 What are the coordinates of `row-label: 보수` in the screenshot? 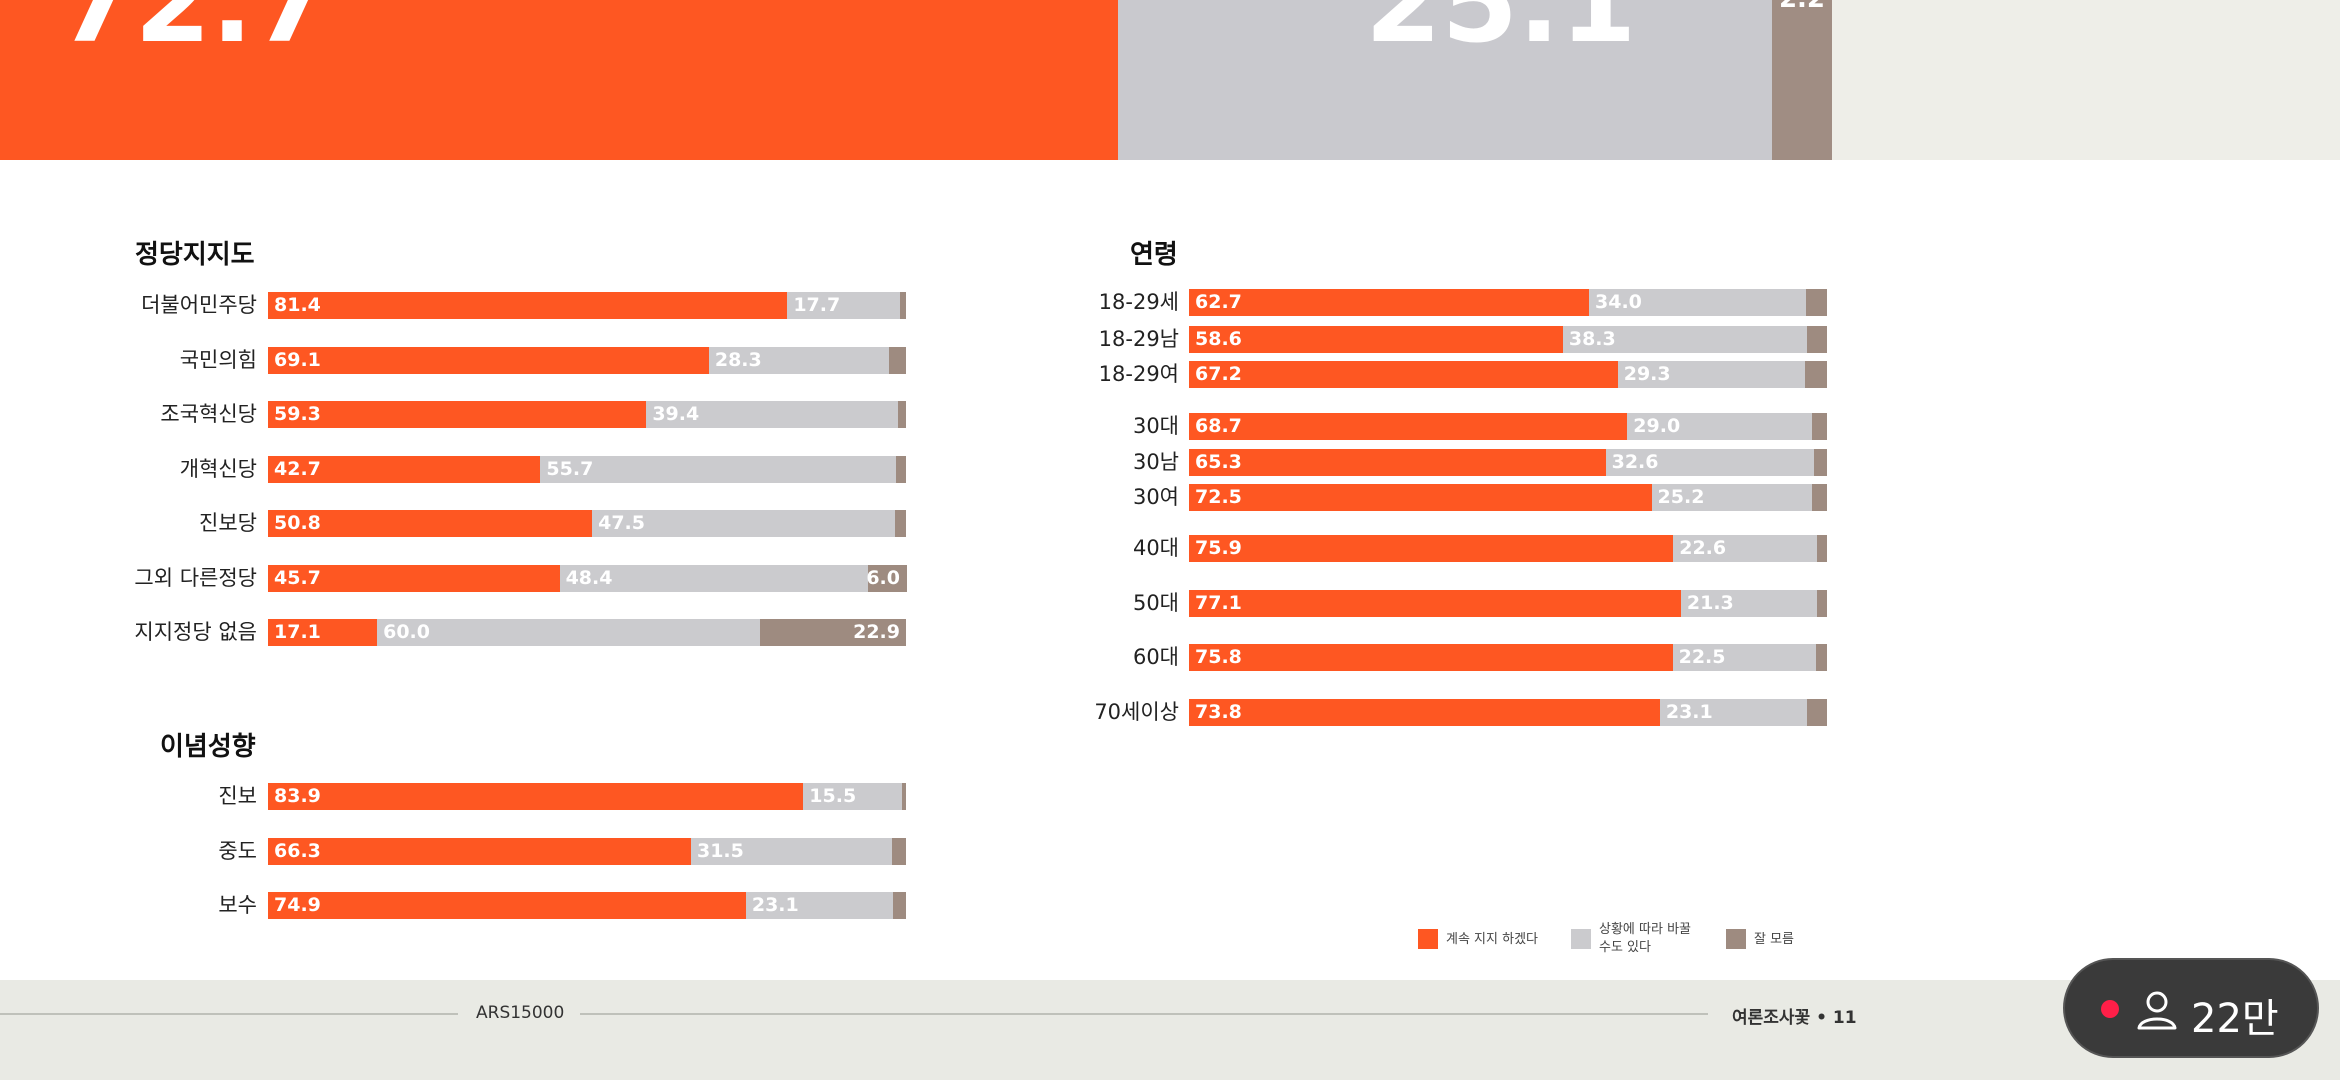 It's located at (237, 905).